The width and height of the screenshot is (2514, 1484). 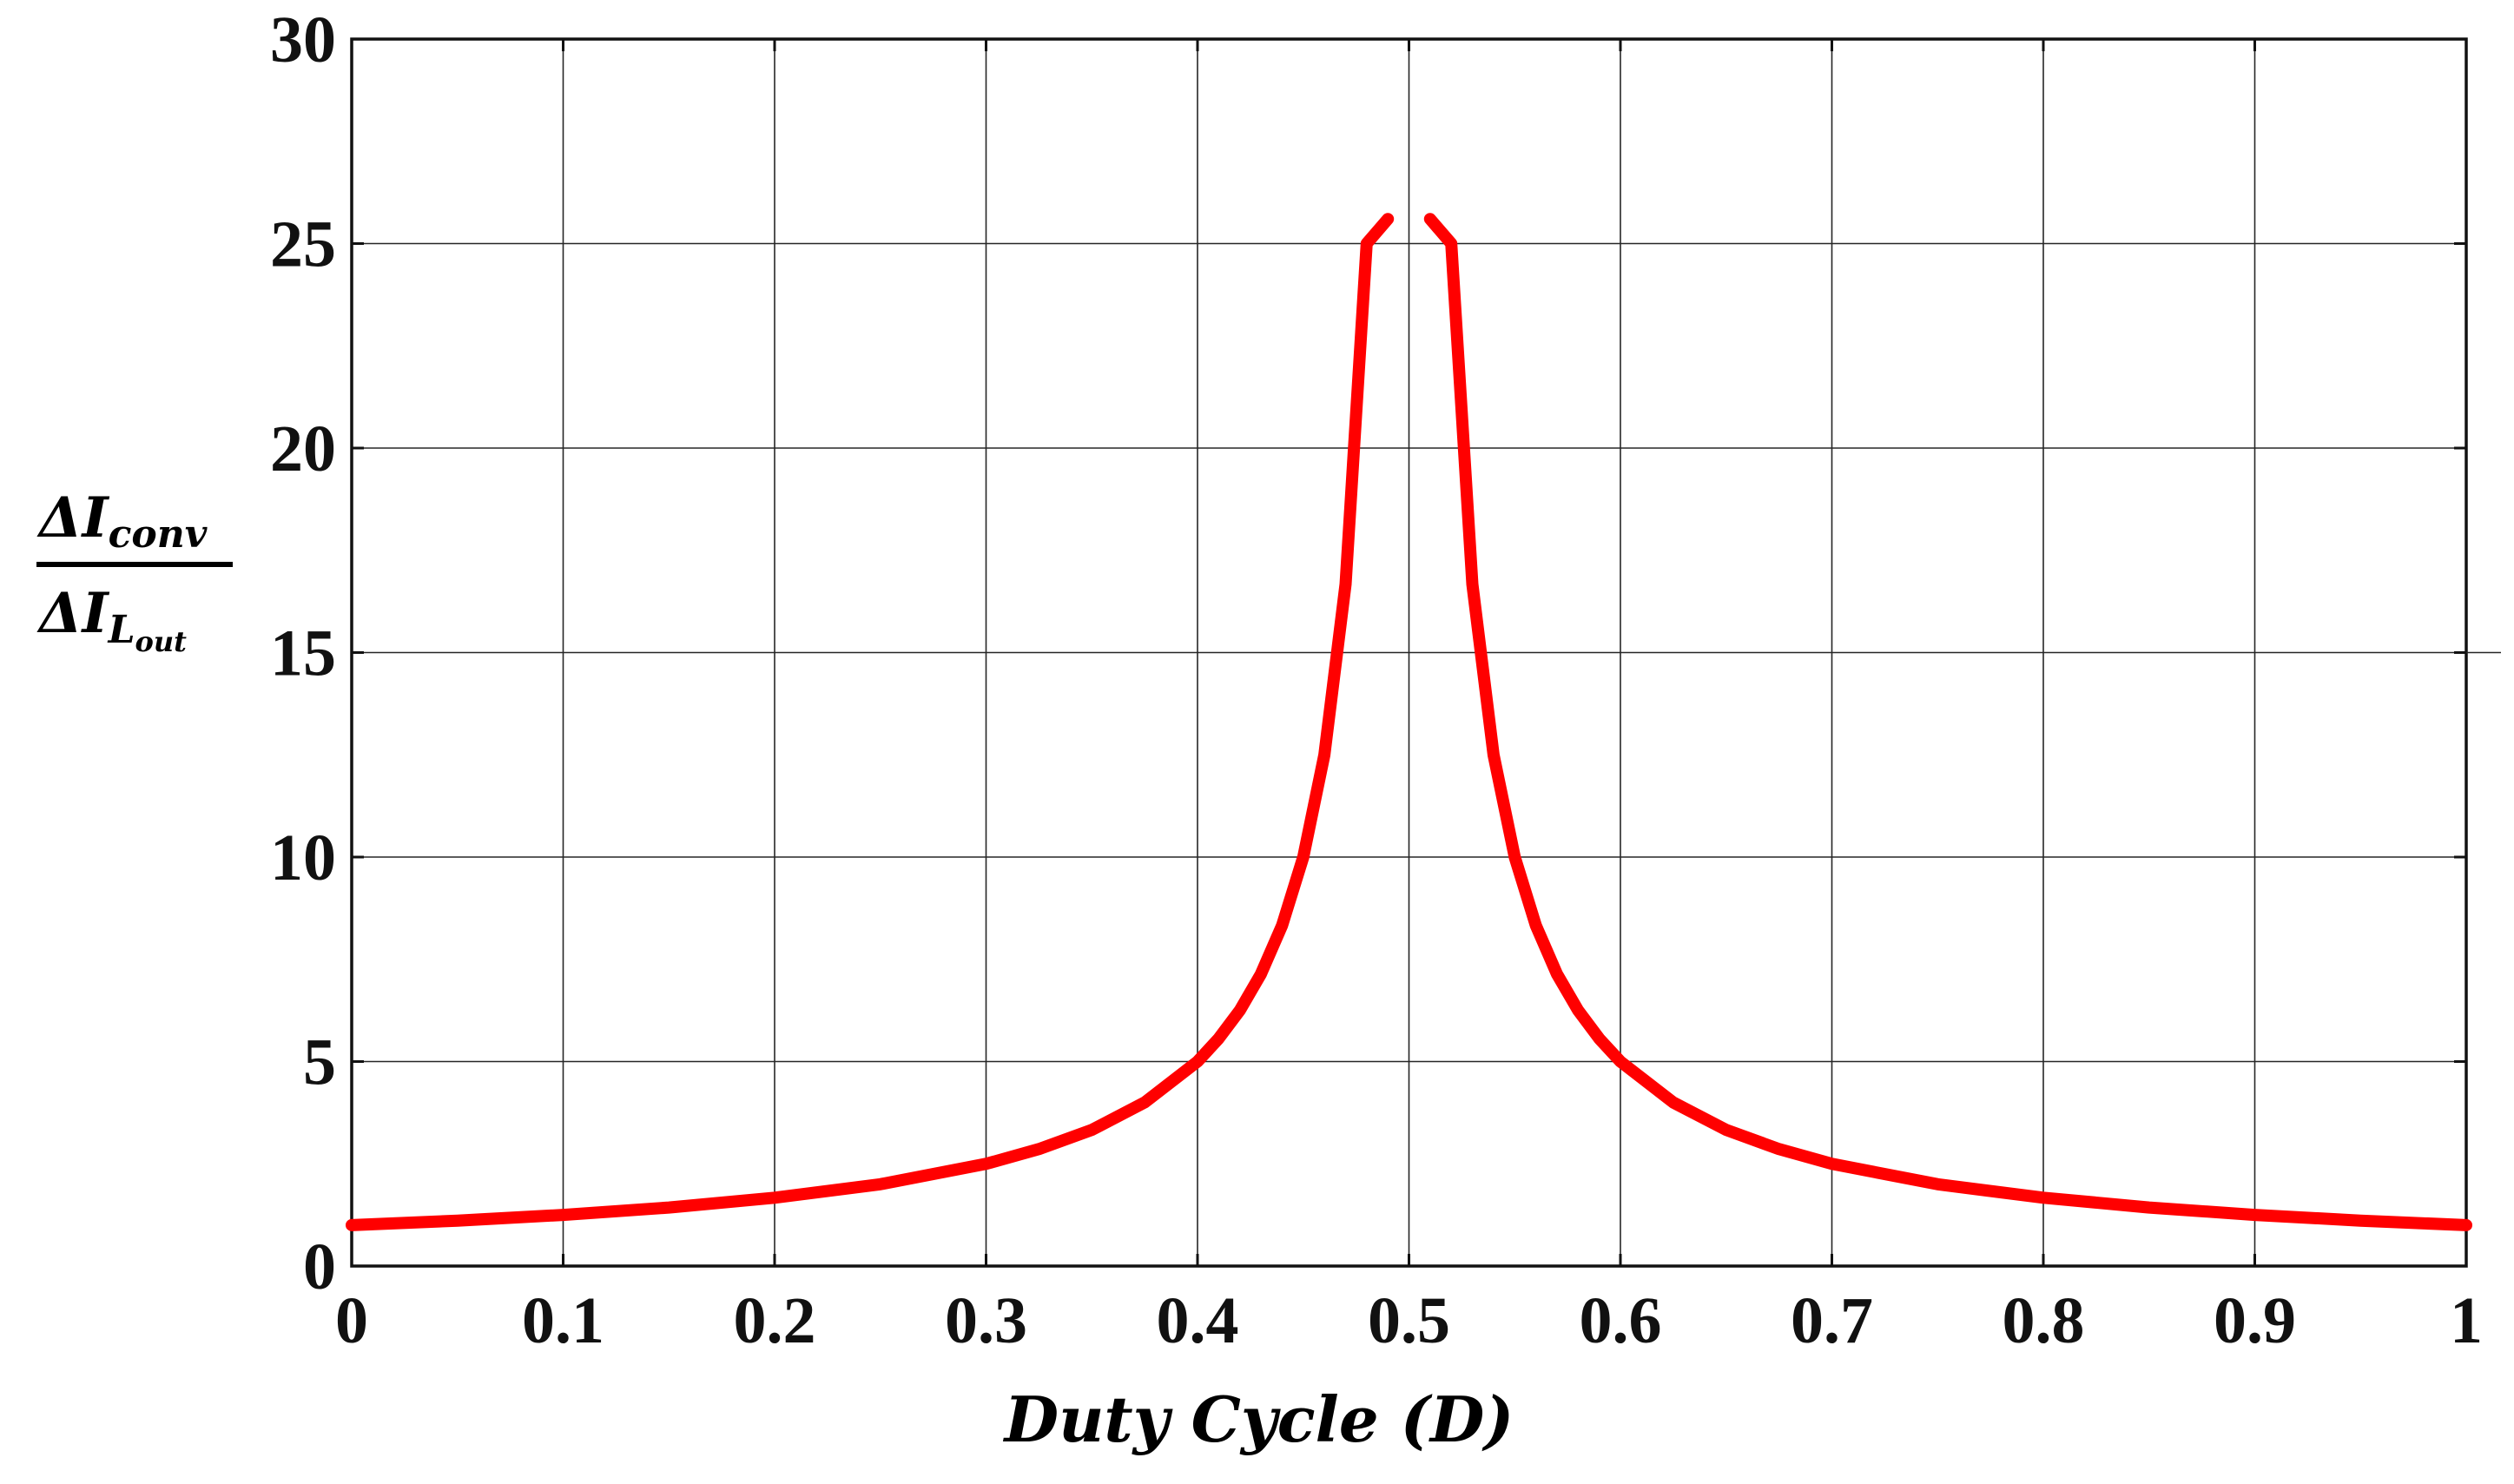 I want to click on x-tick-label: 0.1, so click(x=563, y=1320).